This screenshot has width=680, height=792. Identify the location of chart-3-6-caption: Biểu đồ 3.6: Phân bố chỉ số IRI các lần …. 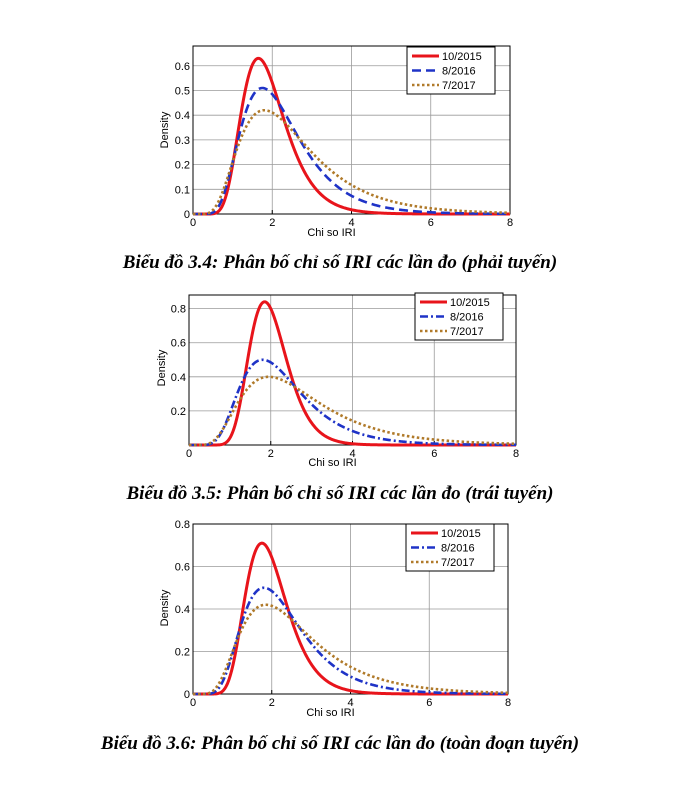
(340, 743).